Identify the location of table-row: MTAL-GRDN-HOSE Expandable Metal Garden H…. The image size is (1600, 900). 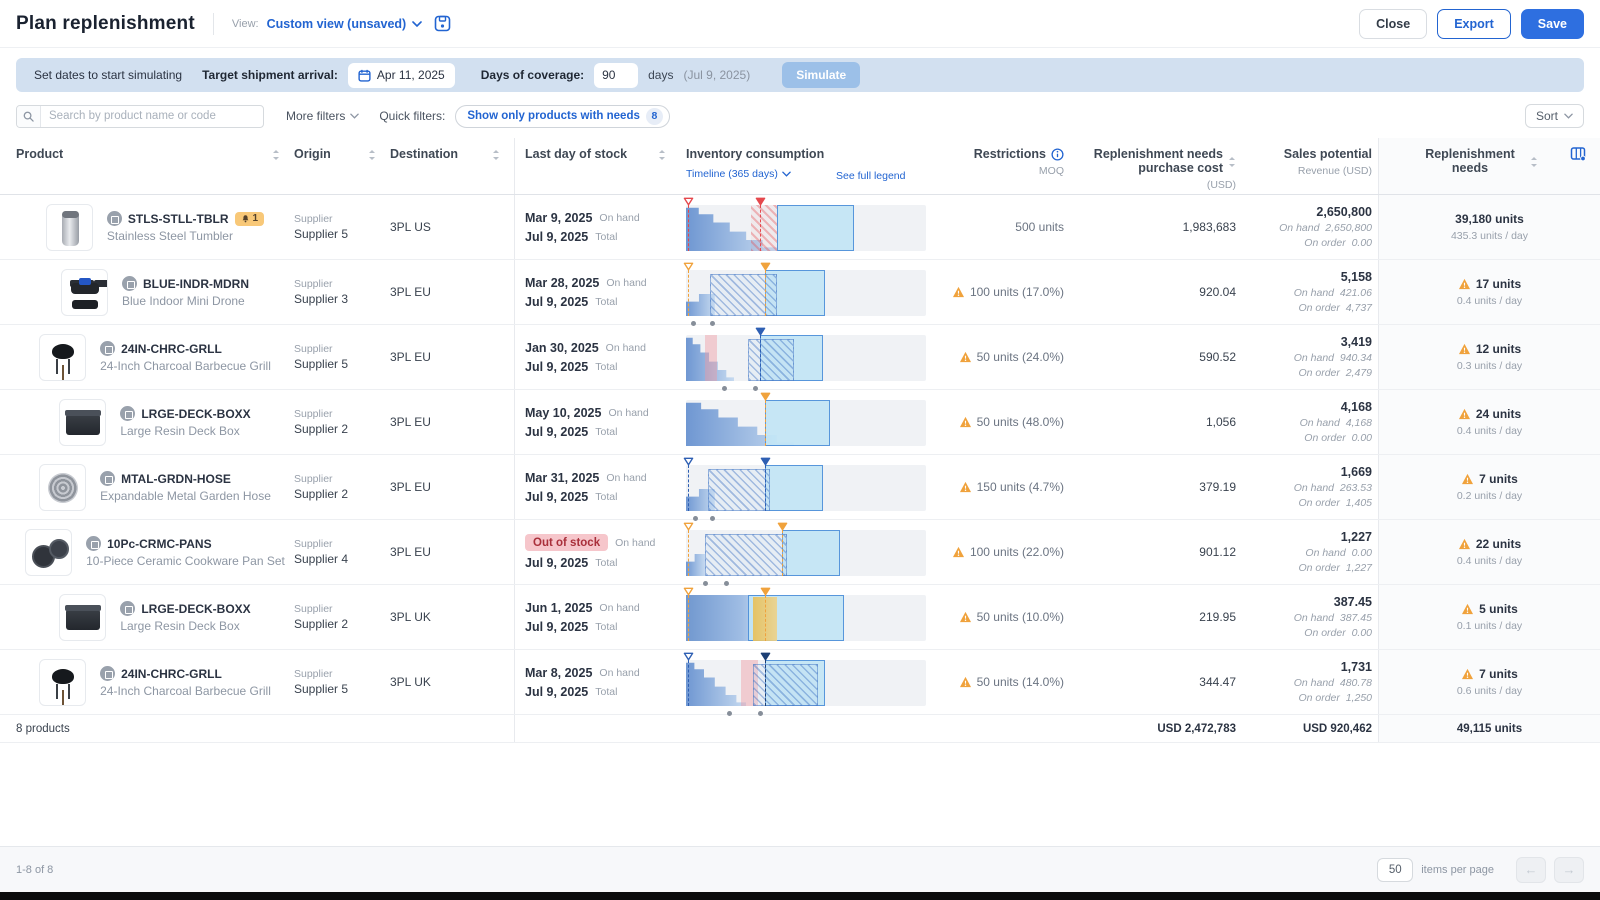
(800, 488).